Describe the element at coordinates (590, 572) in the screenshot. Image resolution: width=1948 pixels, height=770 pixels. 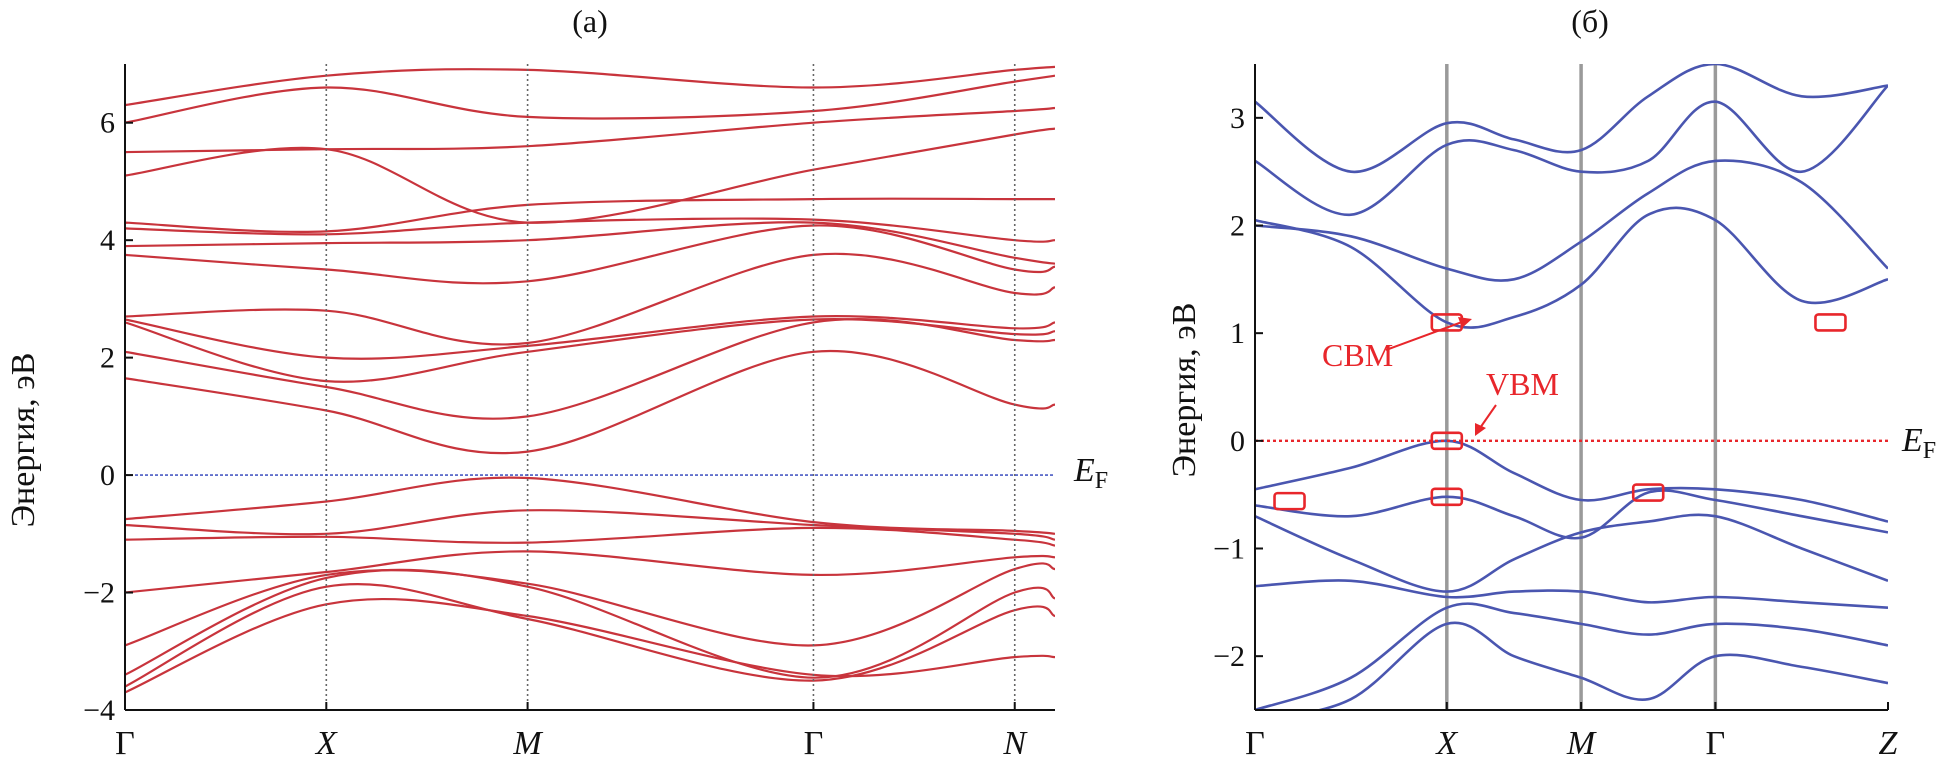
I see `band-line-b05` at that location.